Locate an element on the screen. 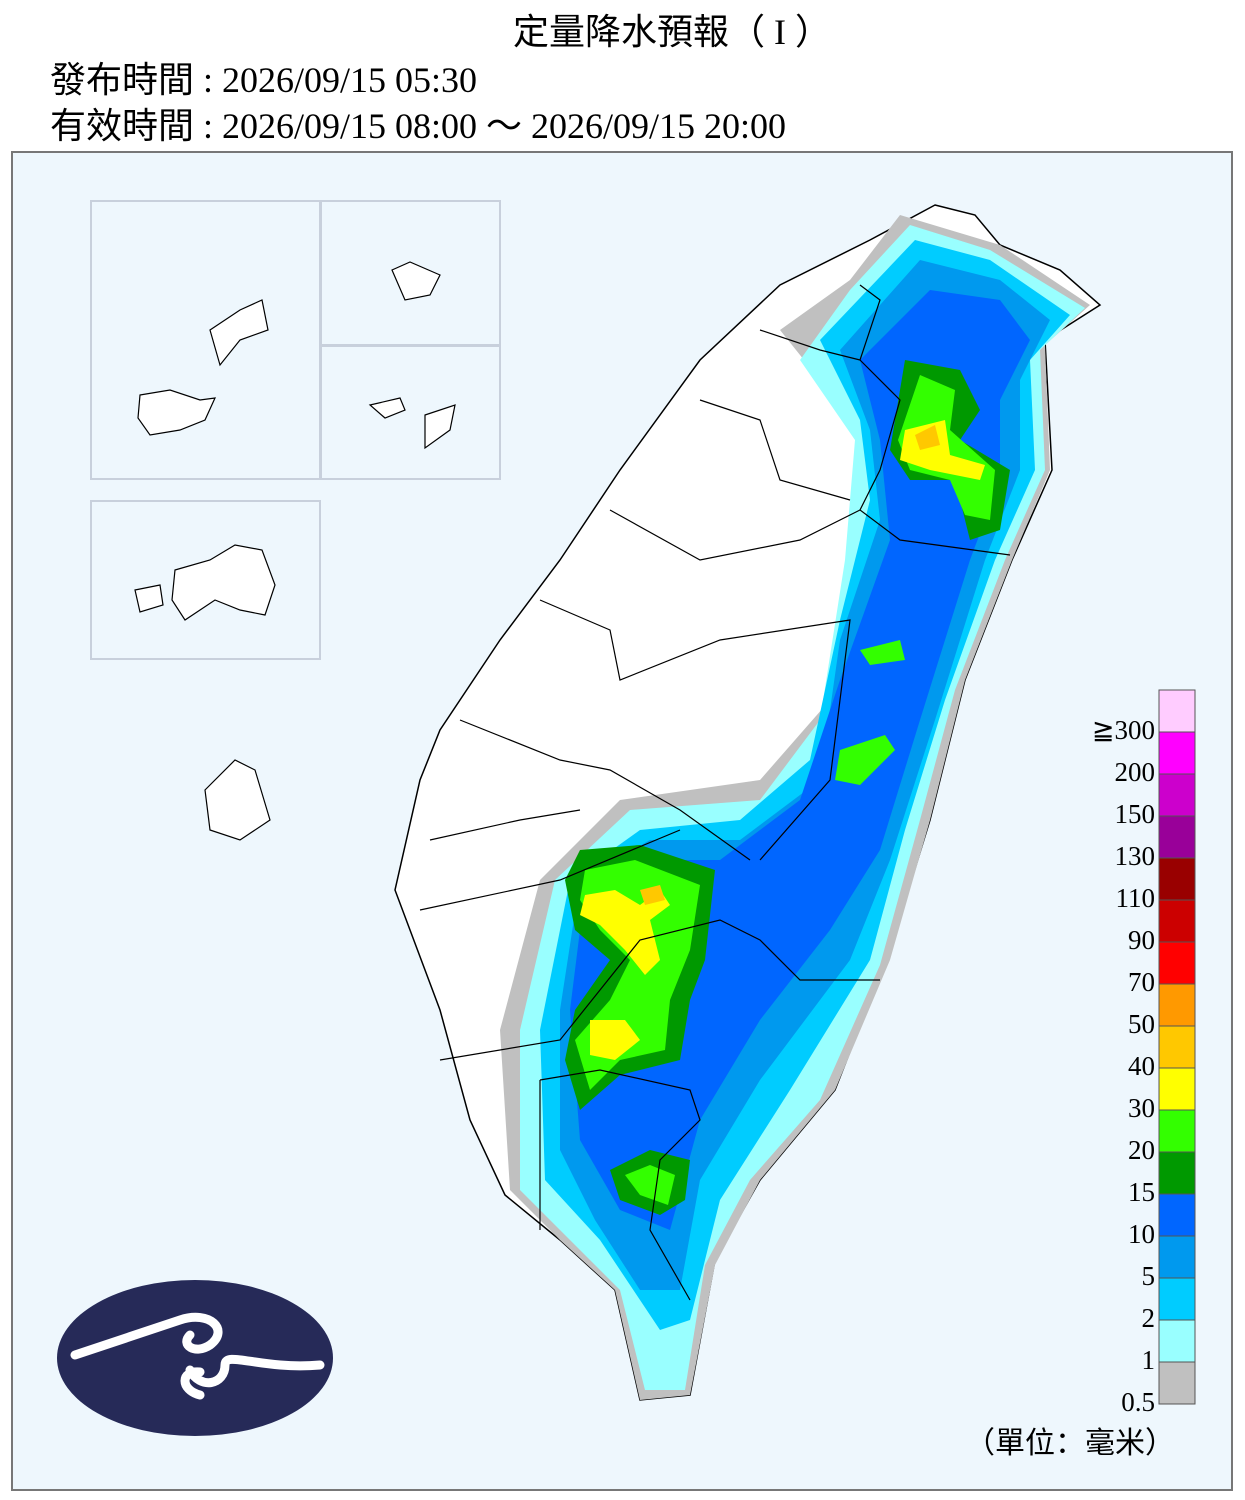 The height and width of the screenshot is (1500, 1245). legend-label: 10 is located at coordinates (1141, 1234).